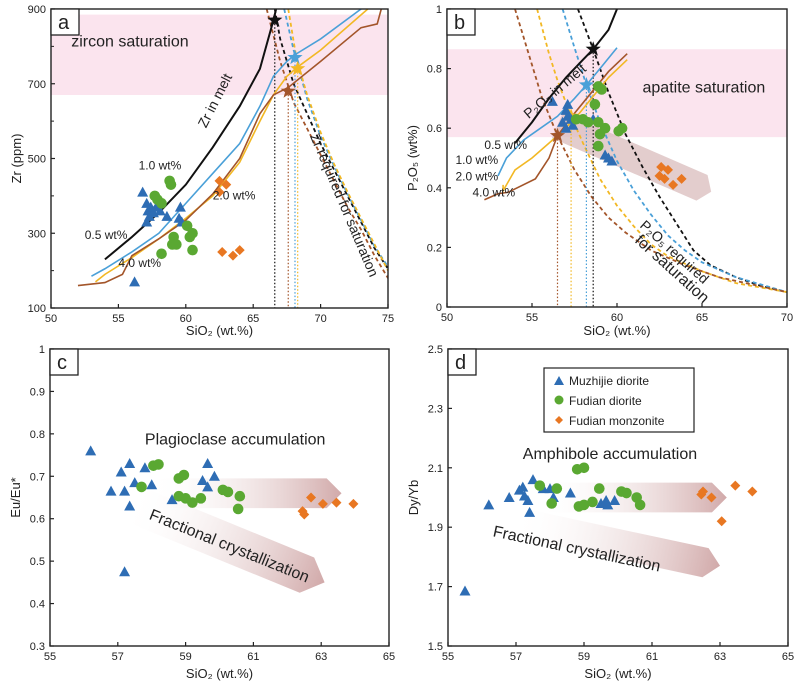 The height and width of the screenshot is (688, 800). I want to click on y-tick-label: 1.7, so click(435, 588).